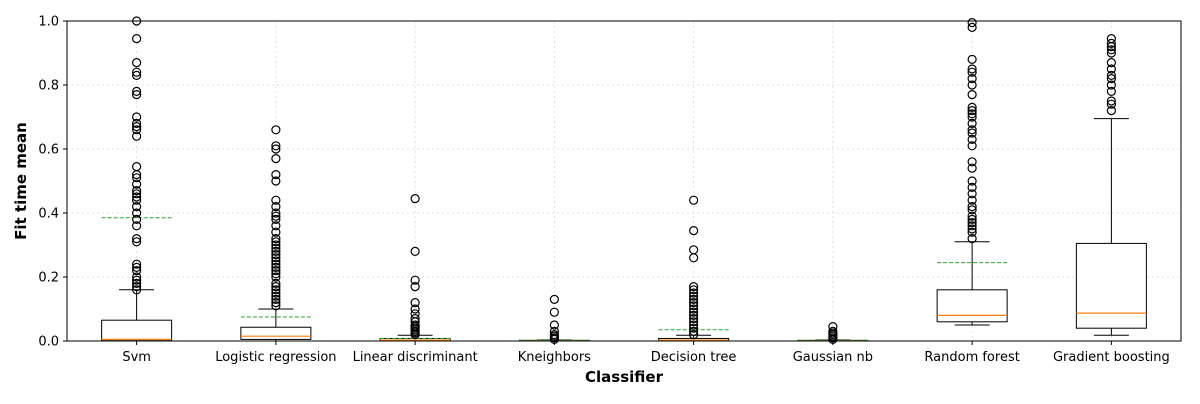 The width and height of the screenshot is (1200, 404). I want to click on x-tick-label: Logistic regression, so click(275, 357).